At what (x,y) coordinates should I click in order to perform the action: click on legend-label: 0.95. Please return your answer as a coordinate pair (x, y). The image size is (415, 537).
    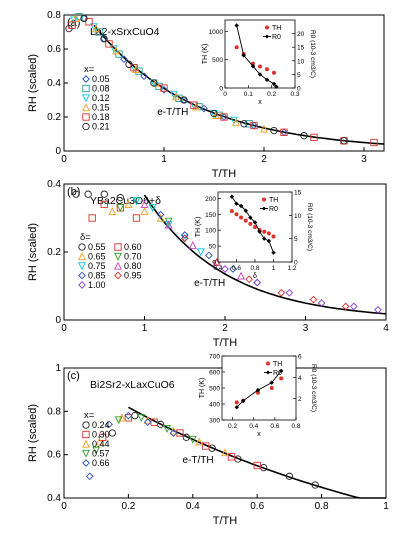
    Looking at the image, I should click on (133, 276).